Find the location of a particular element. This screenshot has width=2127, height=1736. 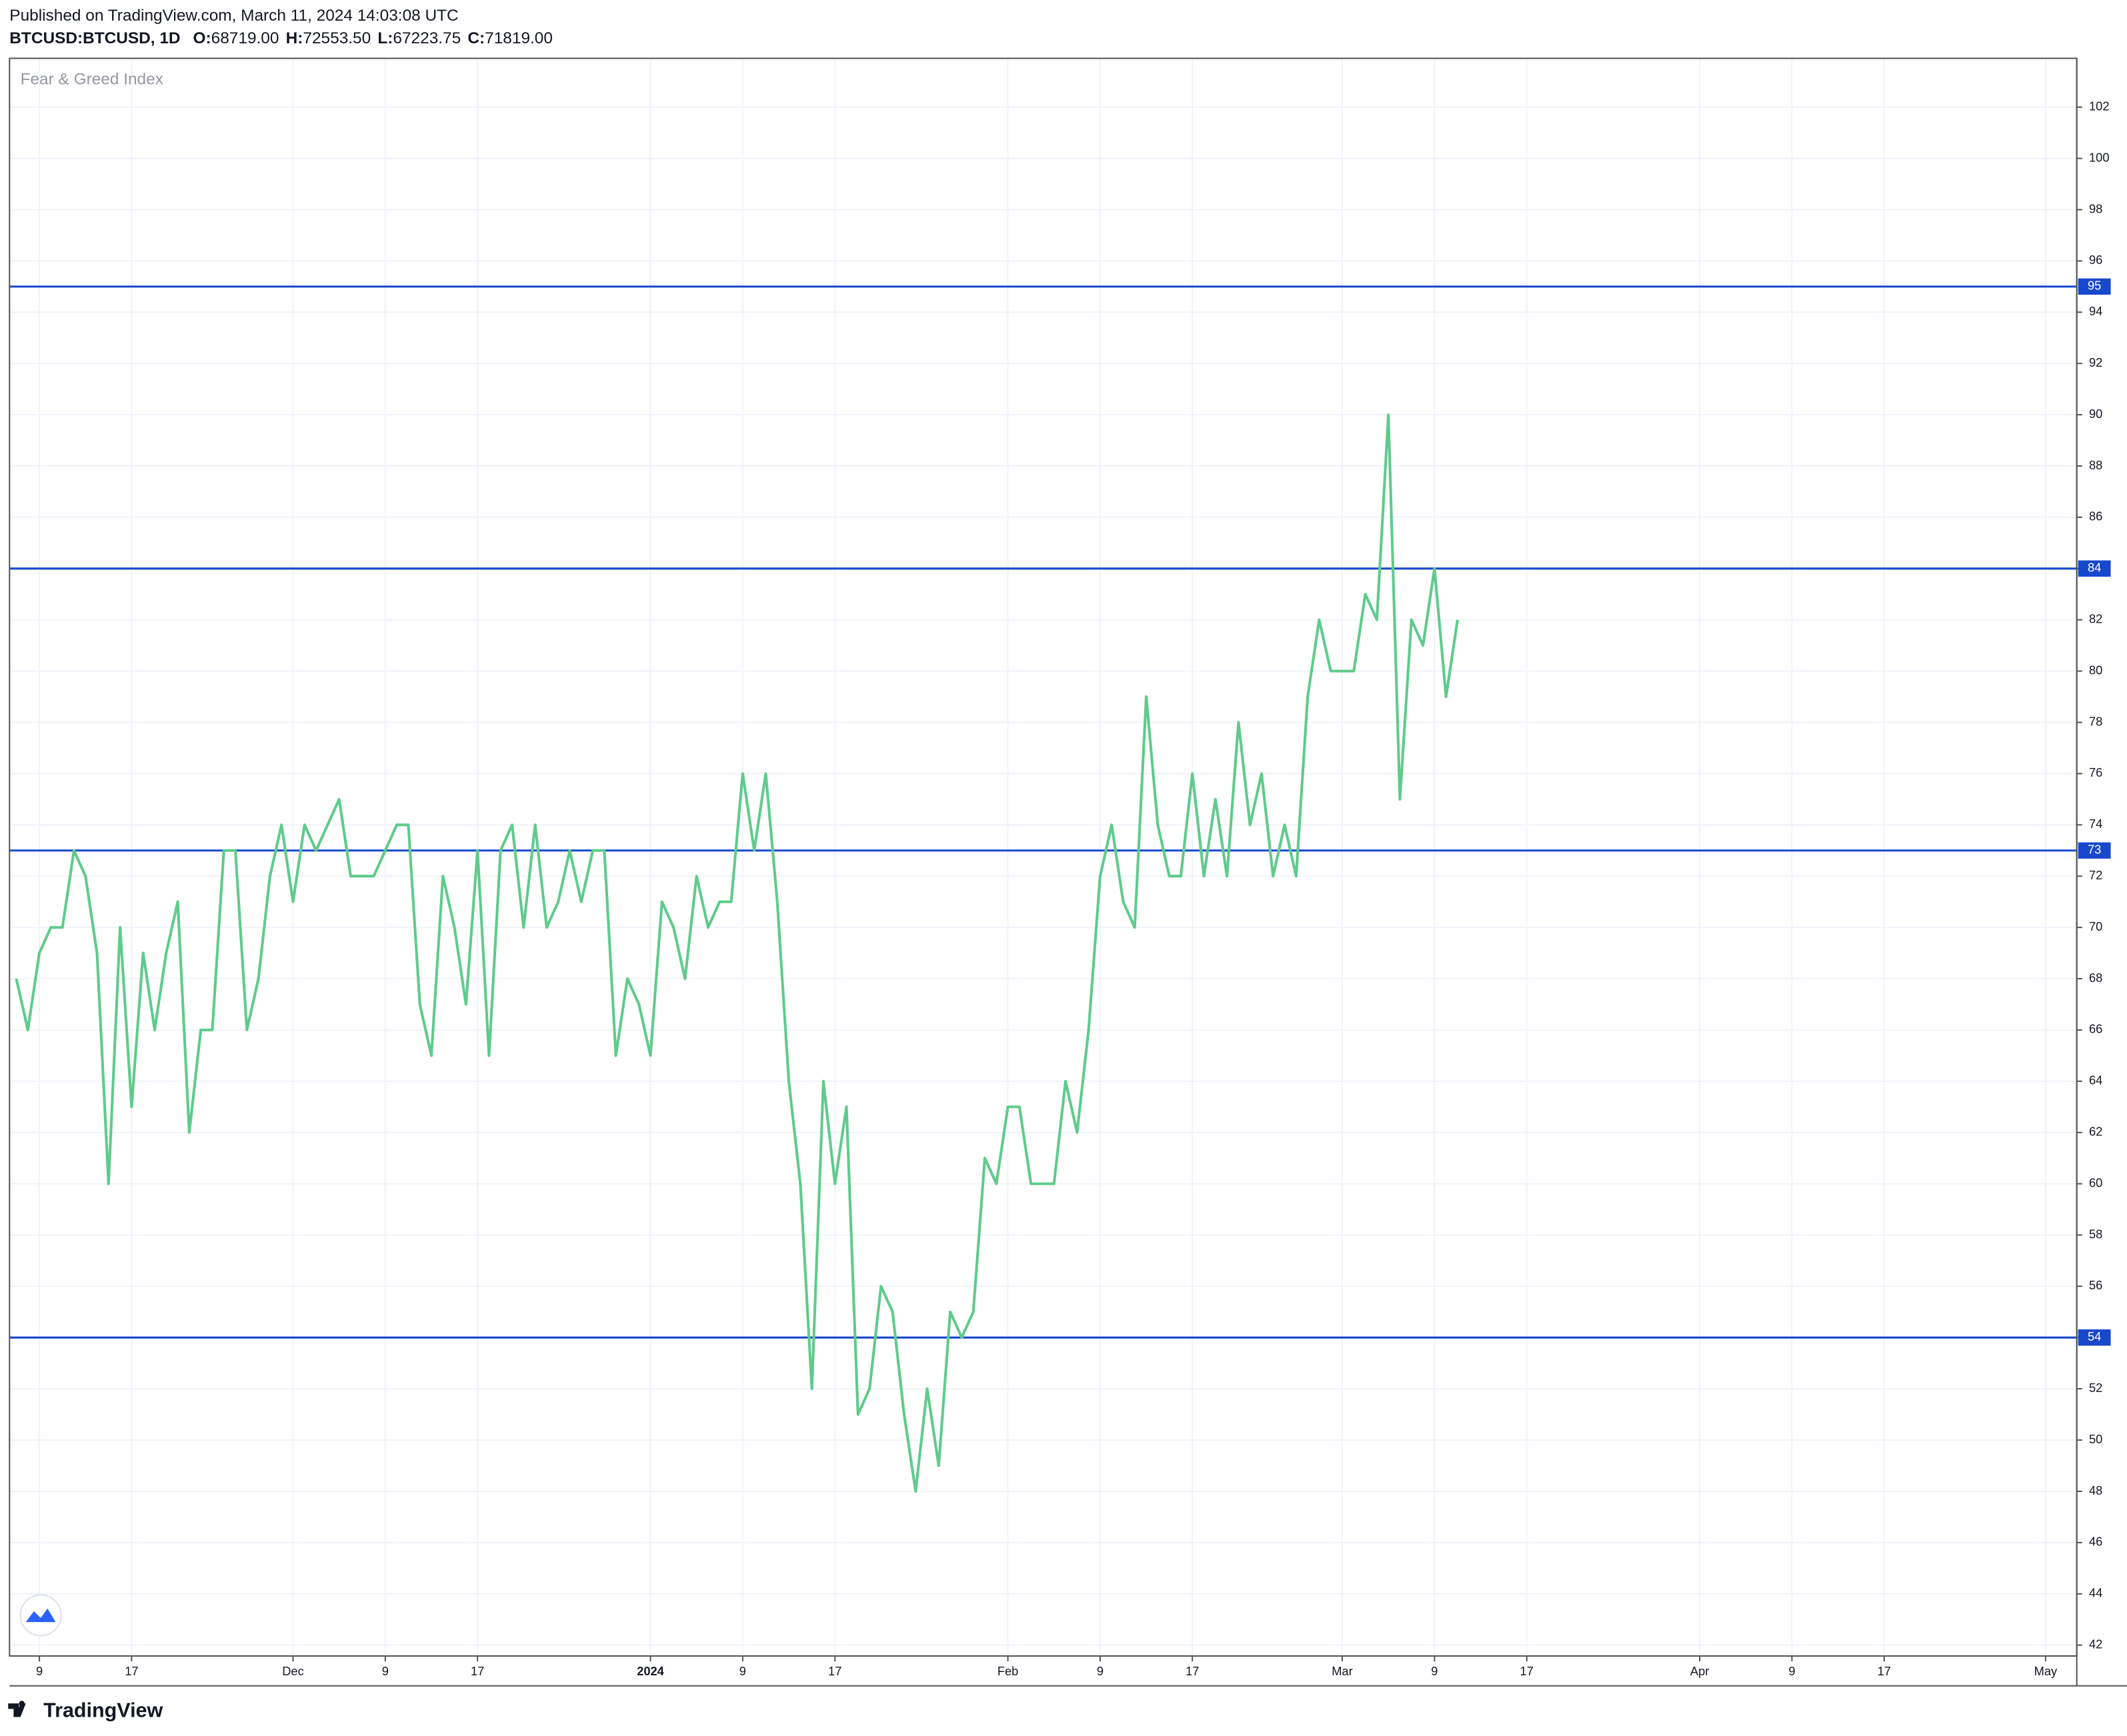

y-tick-label: 98 is located at coordinates (2095, 208).